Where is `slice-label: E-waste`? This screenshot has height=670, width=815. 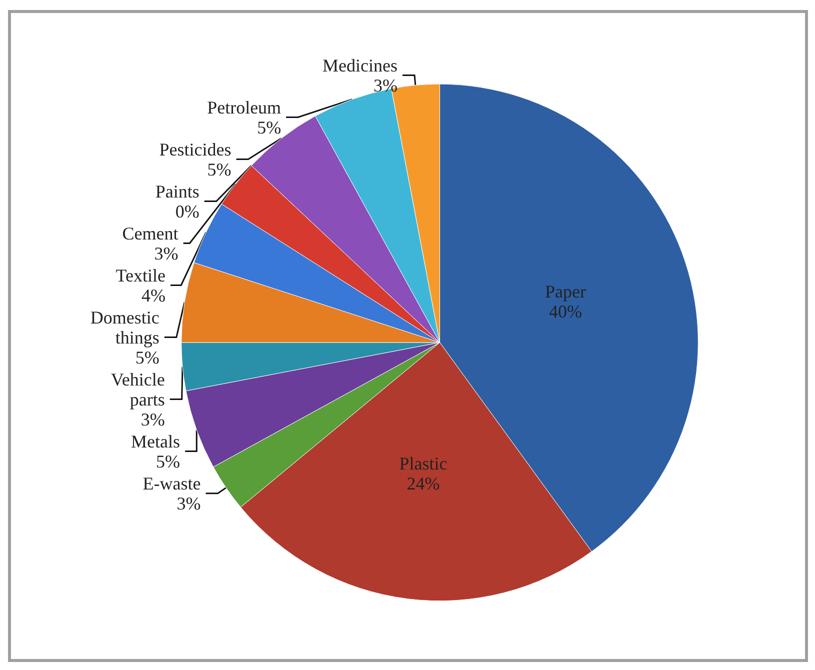
slice-label: E-waste is located at coordinates (171, 483).